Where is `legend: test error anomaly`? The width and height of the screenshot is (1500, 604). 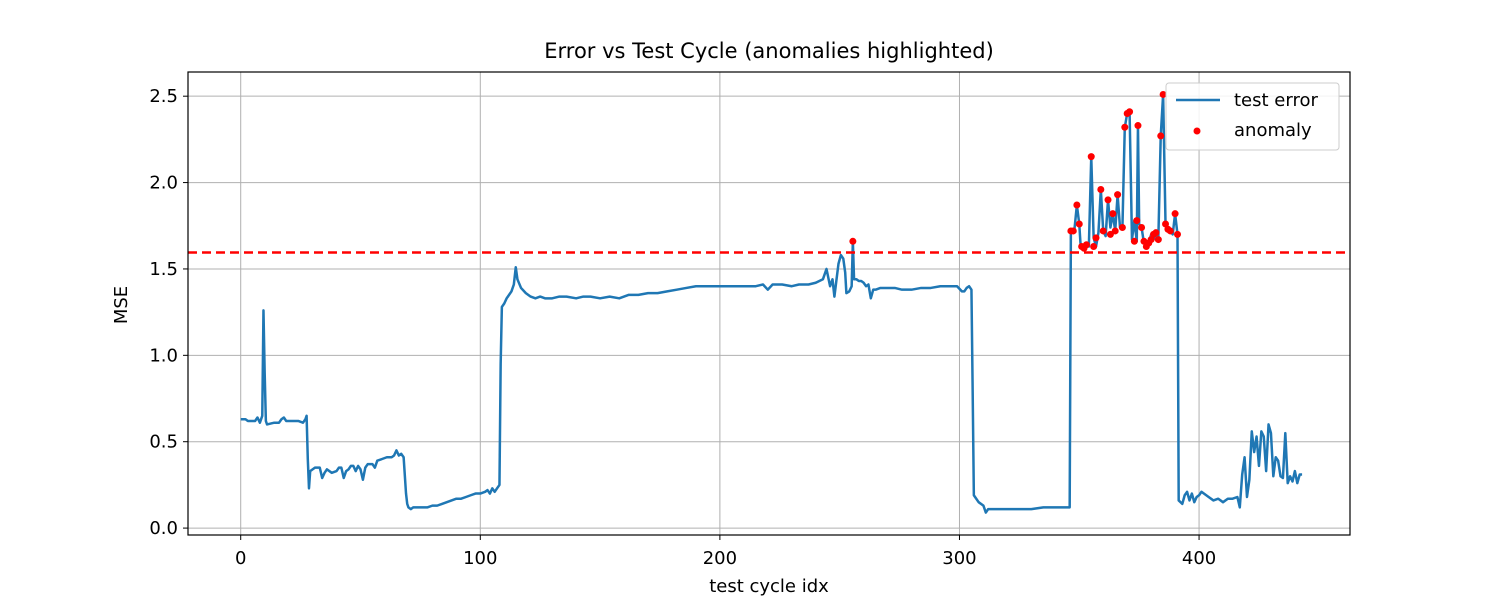 legend: test error anomaly is located at coordinates (1252, 116).